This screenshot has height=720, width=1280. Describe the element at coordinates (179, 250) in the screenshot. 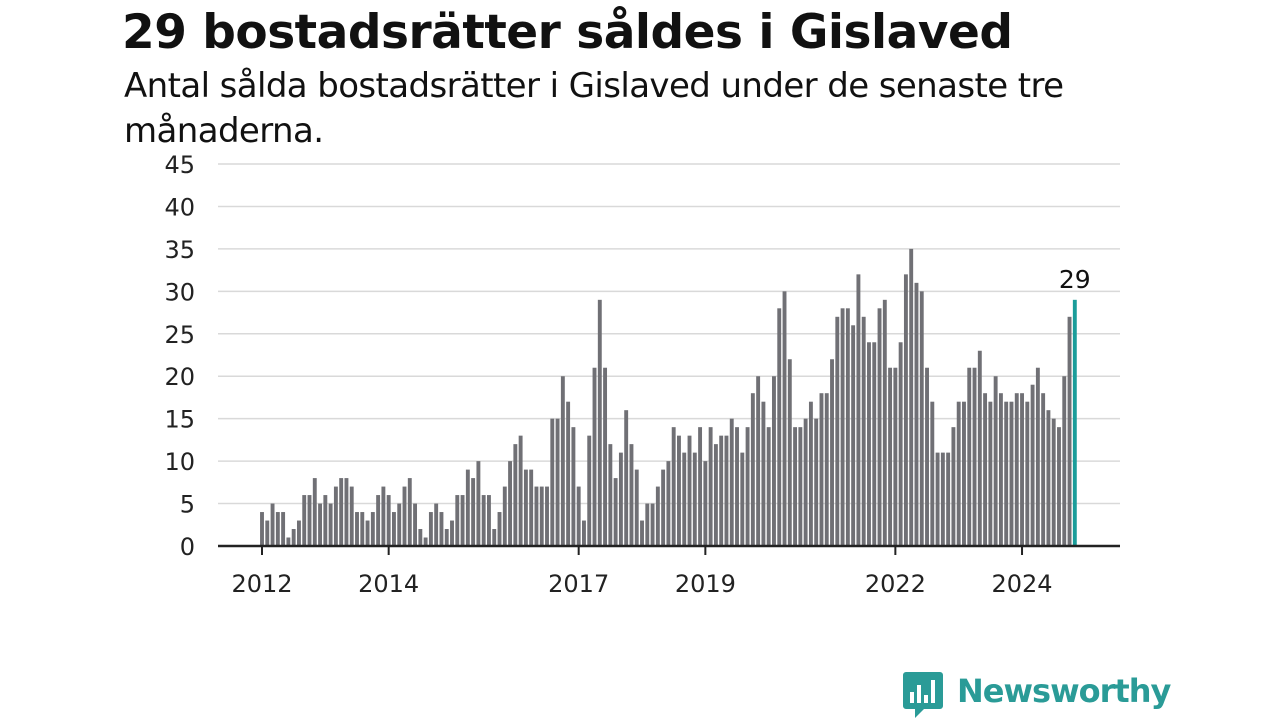

I see `y-tick-label: 35` at that location.